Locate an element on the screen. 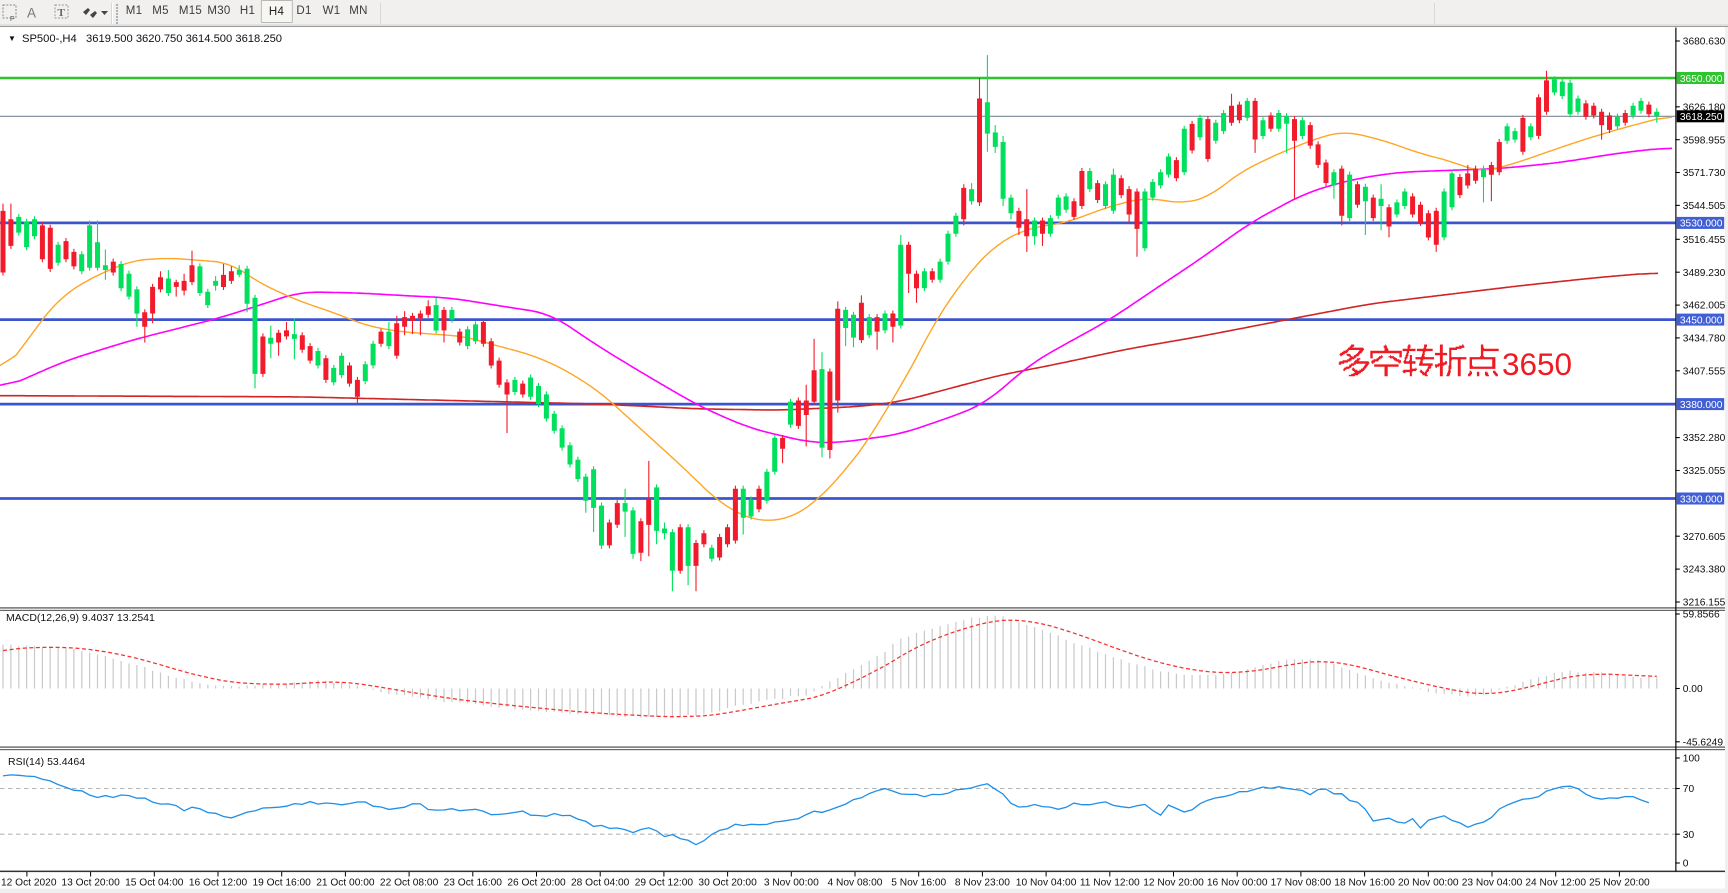 Image resolution: width=1728 pixels, height=893 pixels. svg-text: 12 Nov 20:00 is located at coordinates (1173, 883).